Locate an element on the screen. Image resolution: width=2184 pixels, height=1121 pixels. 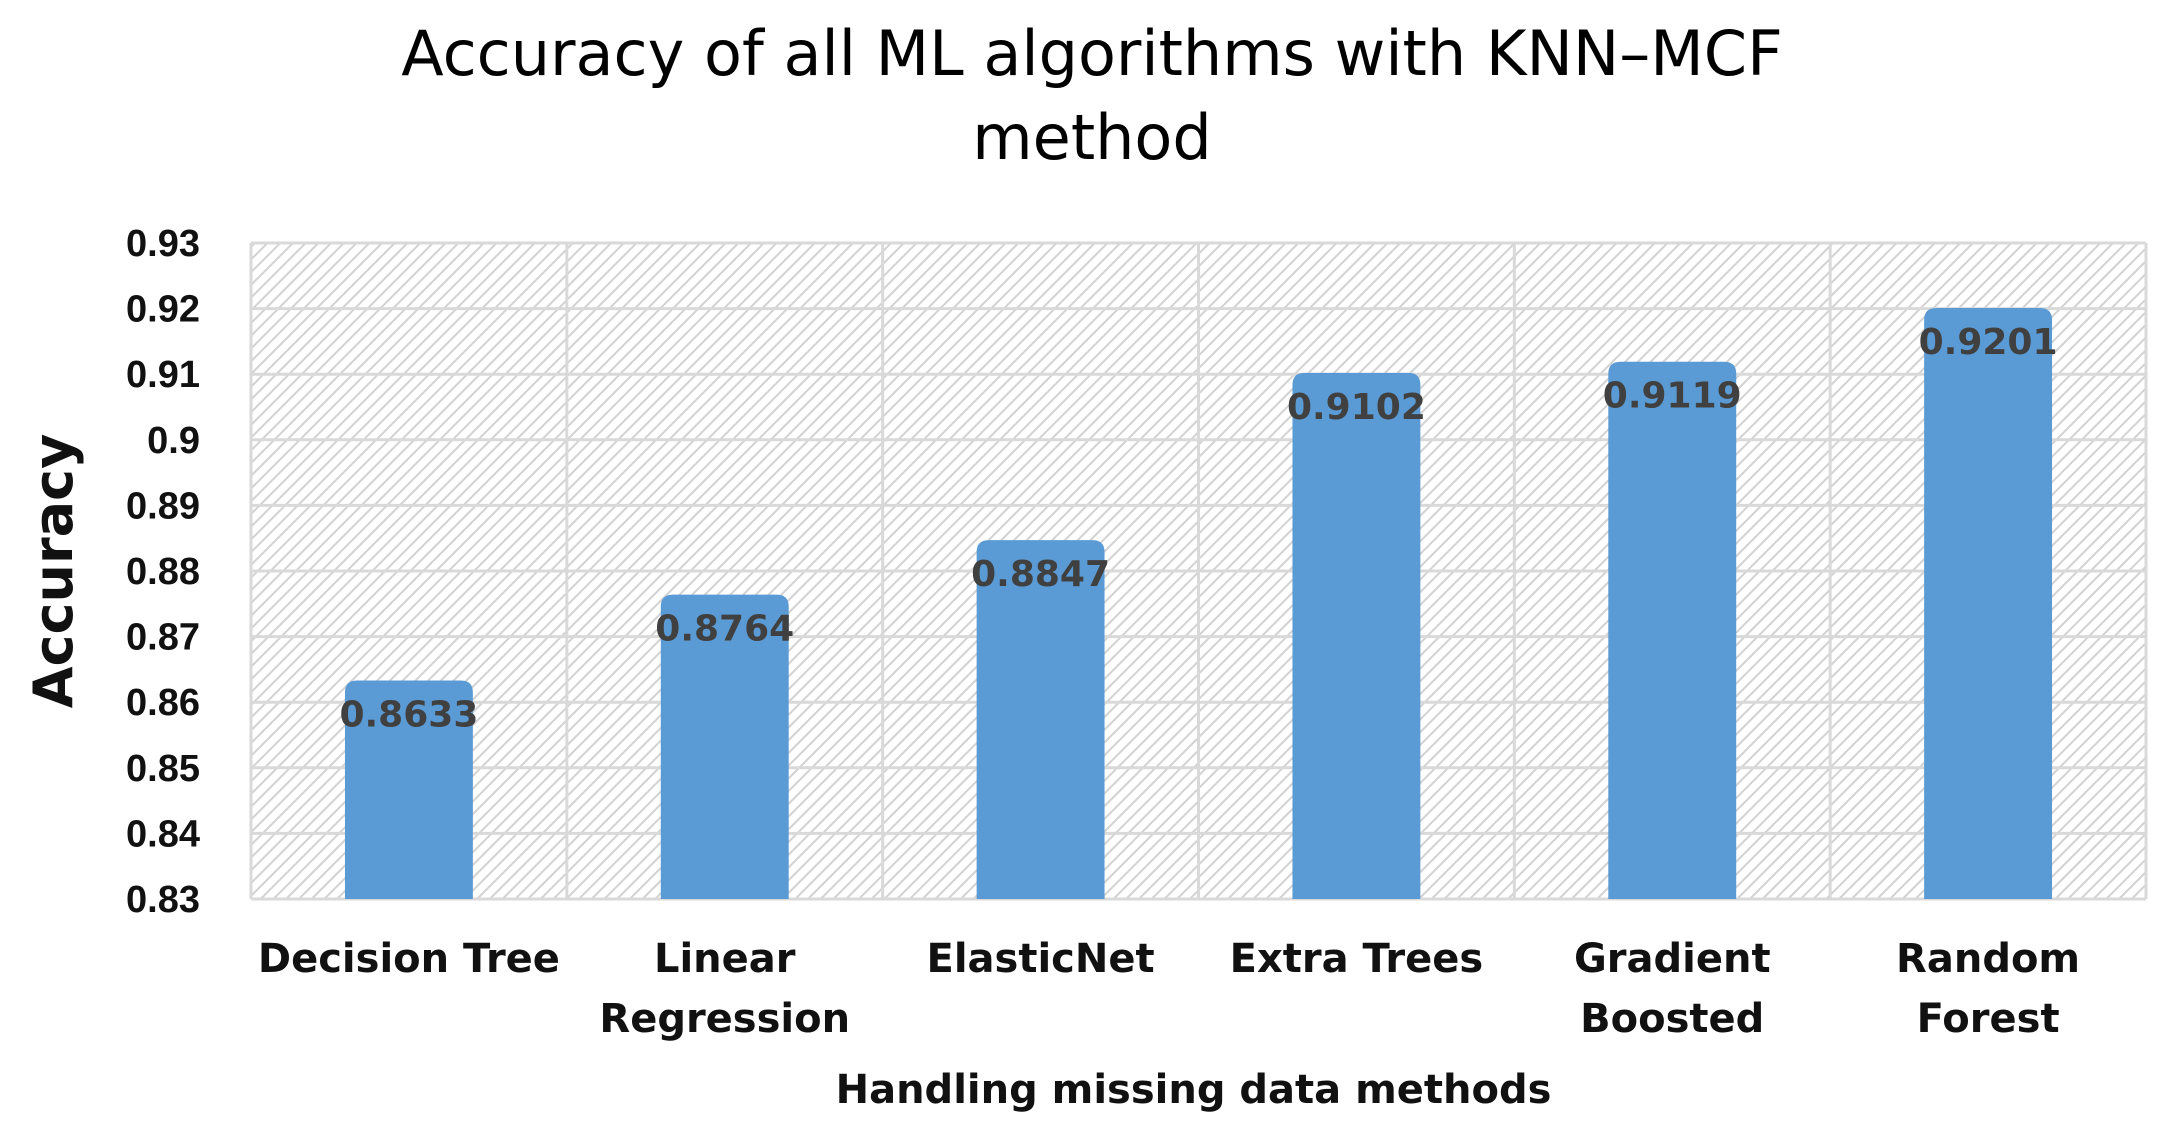
y-tick-label: 0.92 is located at coordinates (163, 310).